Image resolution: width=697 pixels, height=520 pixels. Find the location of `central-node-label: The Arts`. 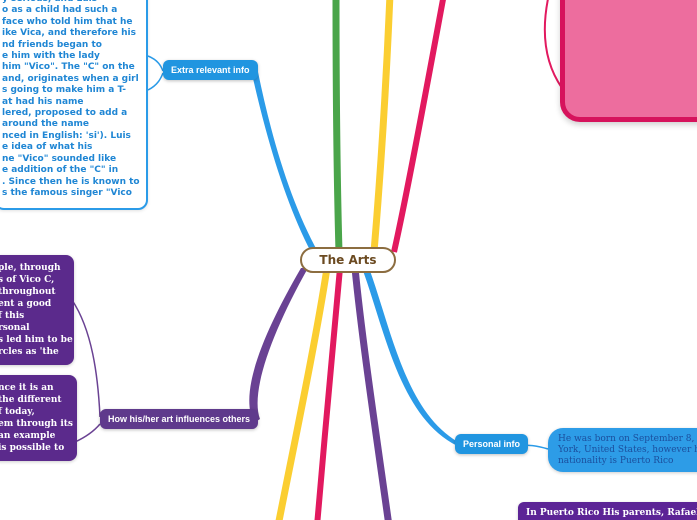

central-node-label: The Arts is located at coordinates (348, 260).